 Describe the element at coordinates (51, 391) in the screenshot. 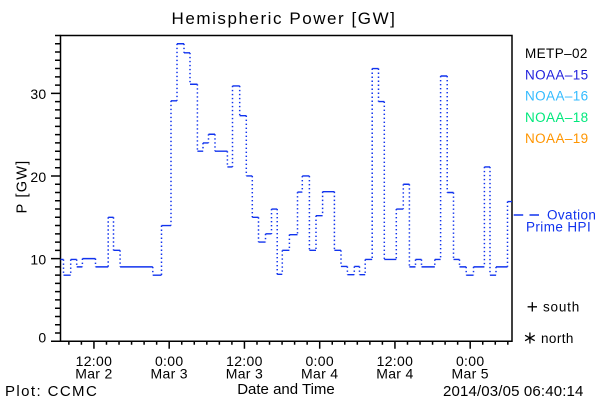

I see `svg-text: Plot: CCMC` at that location.